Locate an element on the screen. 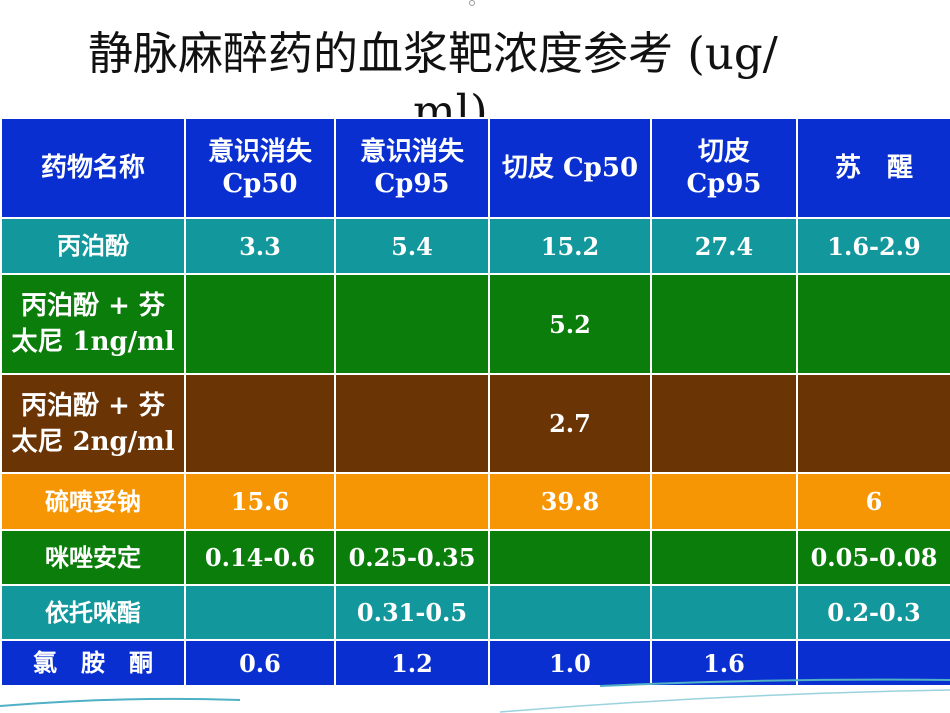 The image size is (950, 713). column-header: 意识消失 Cp95 is located at coordinates (412, 168).